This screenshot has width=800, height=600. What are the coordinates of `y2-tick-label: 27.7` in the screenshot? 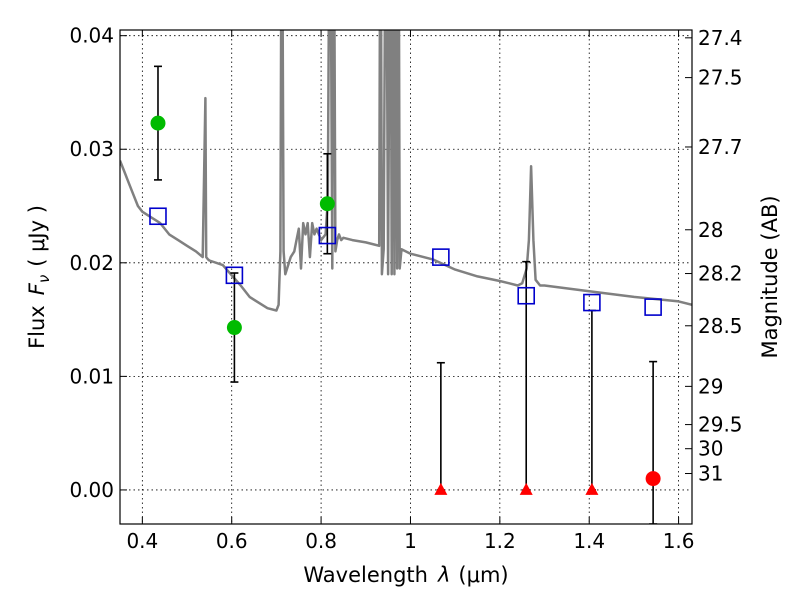 It's located at (720, 147).